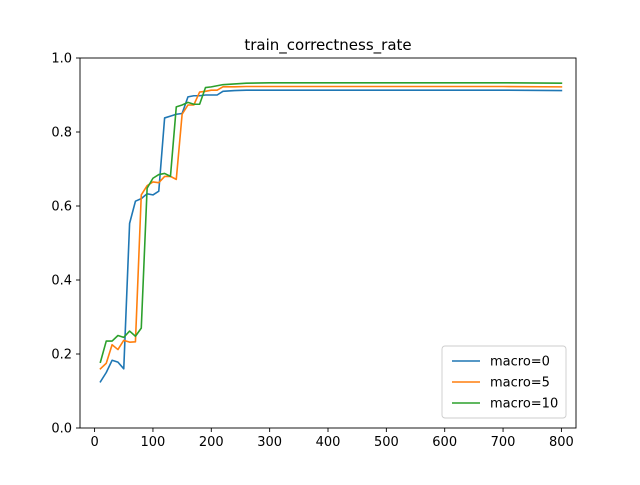 The width and height of the screenshot is (640, 485). What do you see at coordinates (444, 442) in the screenshot?
I see `x-tick-label: 600` at bounding box center [444, 442].